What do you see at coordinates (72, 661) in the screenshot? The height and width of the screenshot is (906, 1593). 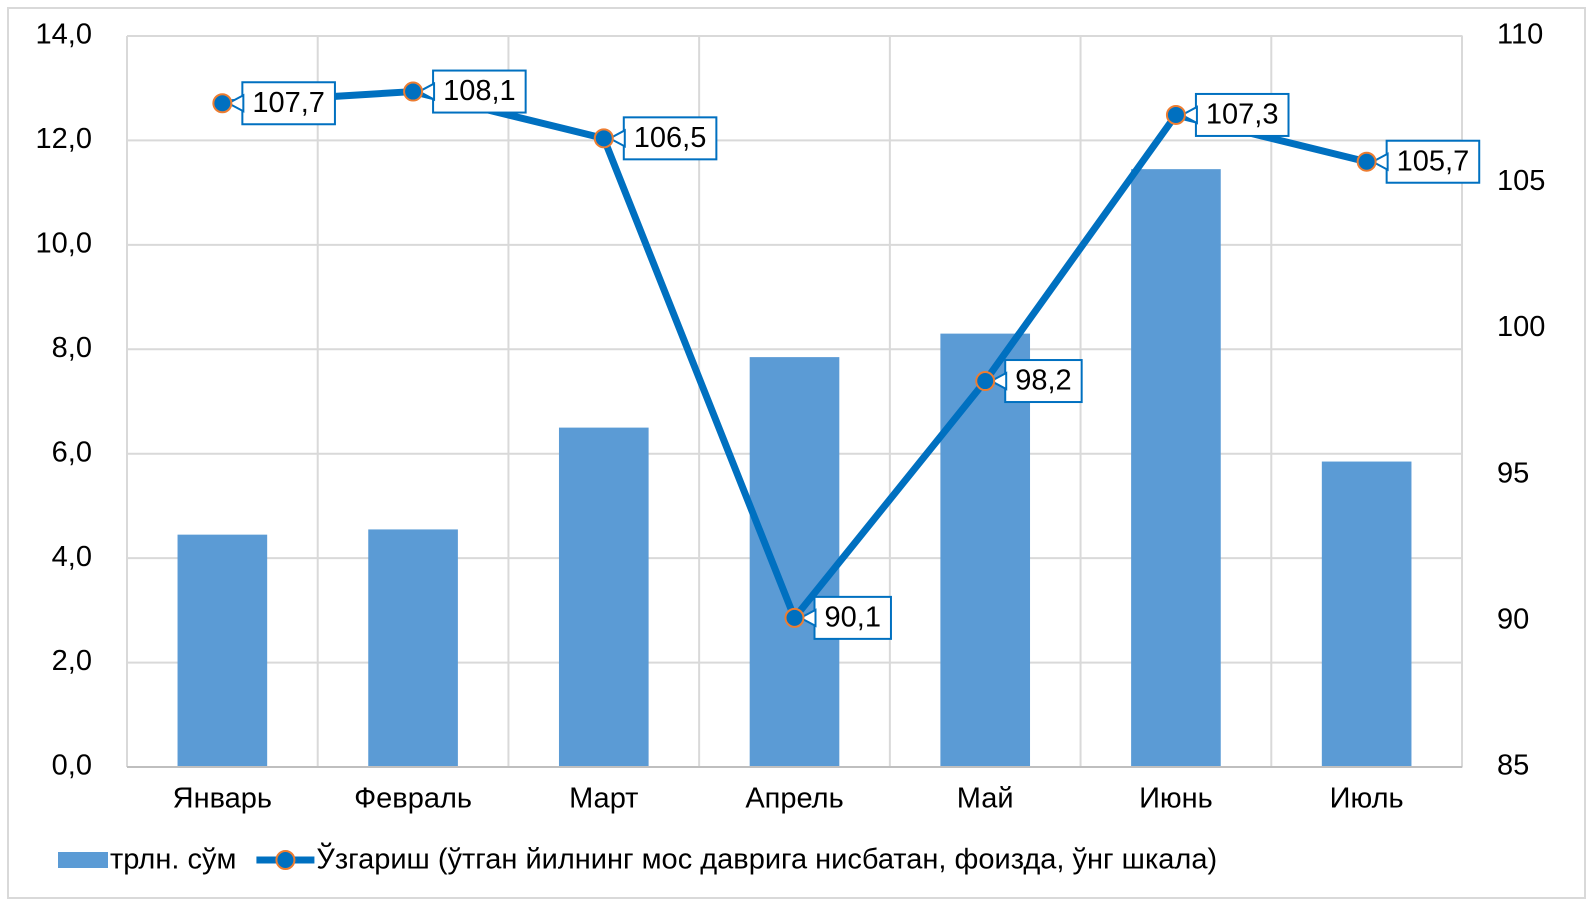 I see `y-tick-label: 2,0` at bounding box center [72, 661].